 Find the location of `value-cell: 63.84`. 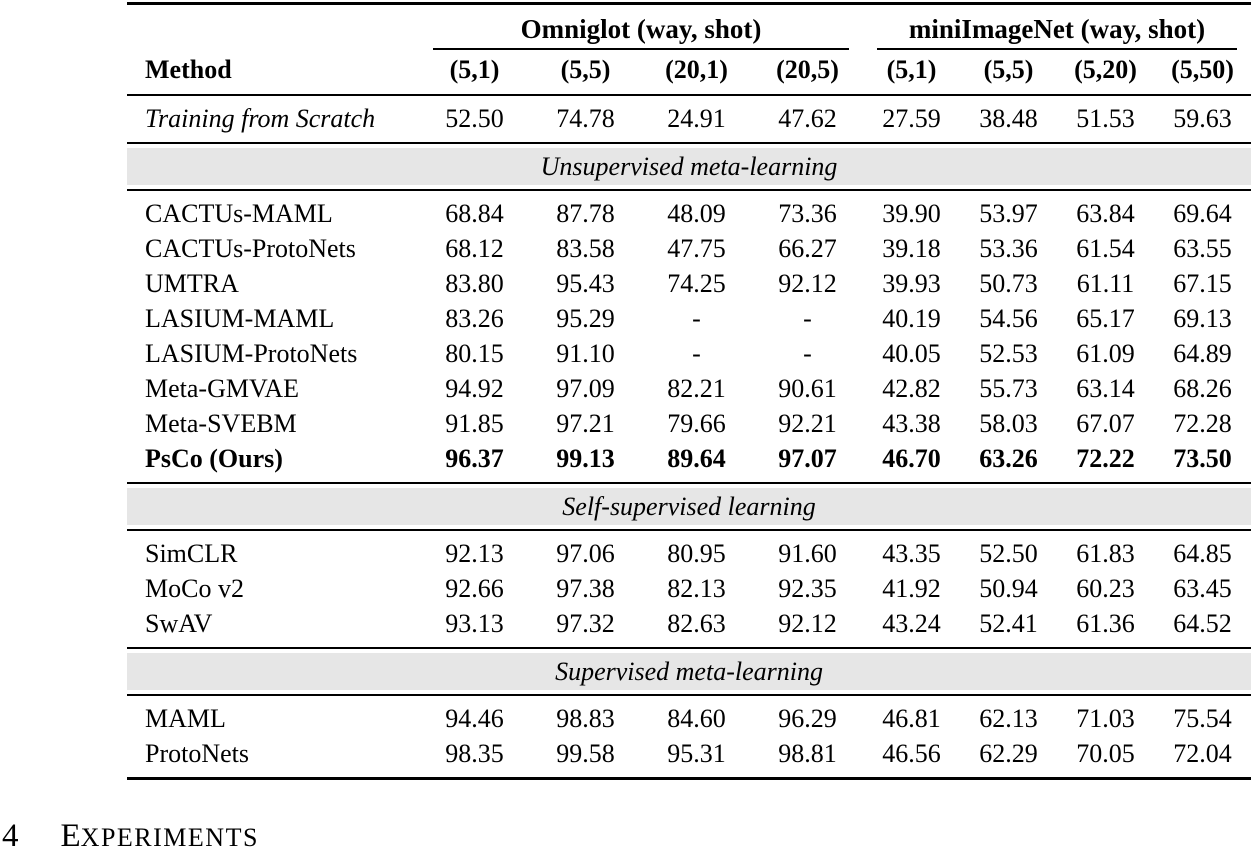

value-cell: 63.84 is located at coordinates (1105, 213).